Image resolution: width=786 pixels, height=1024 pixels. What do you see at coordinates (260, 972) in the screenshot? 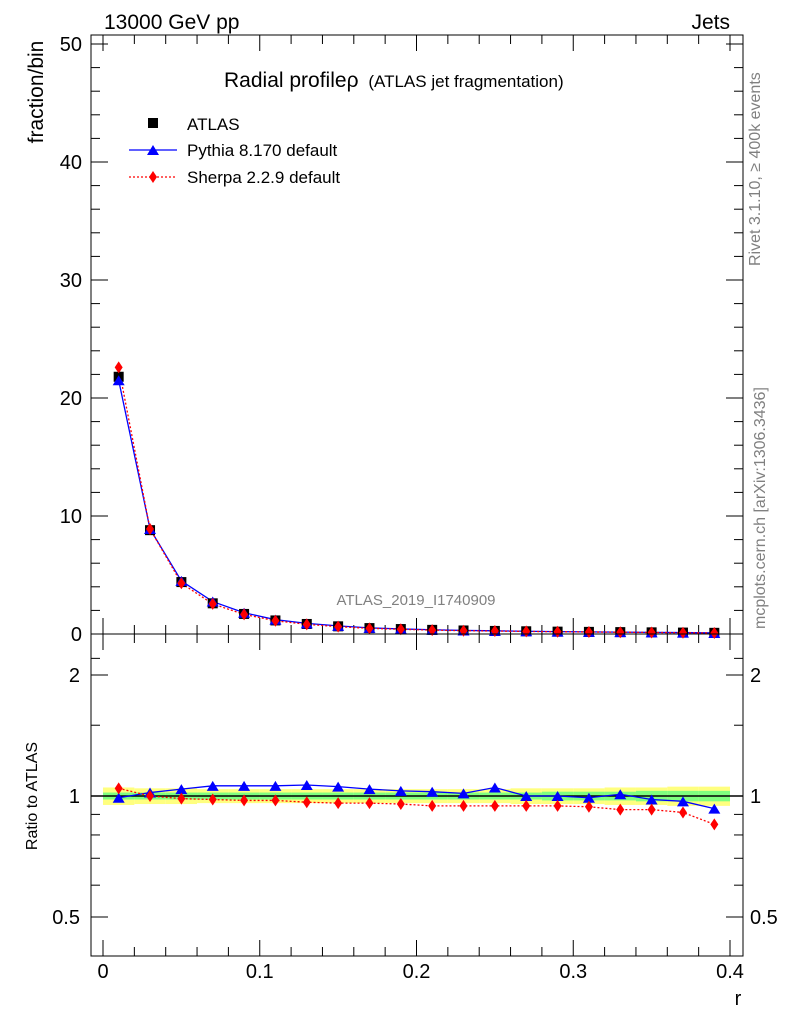
I see `ratio-x-tick-label: 0.1` at bounding box center [260, 972].